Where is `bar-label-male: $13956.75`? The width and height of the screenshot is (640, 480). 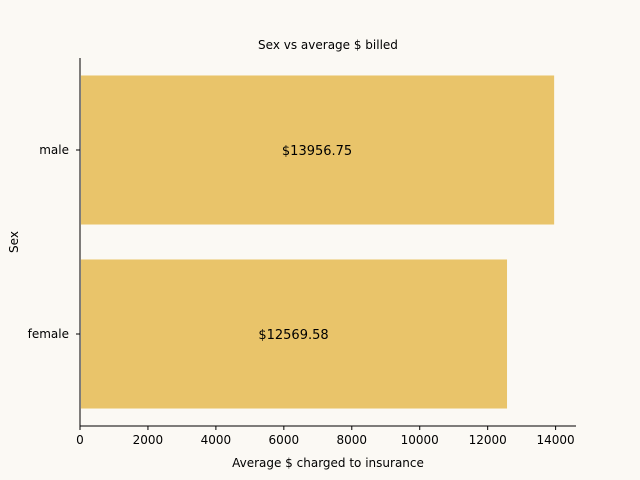 bar-label-male: $13956.75 is located at coordinates (317, 151).